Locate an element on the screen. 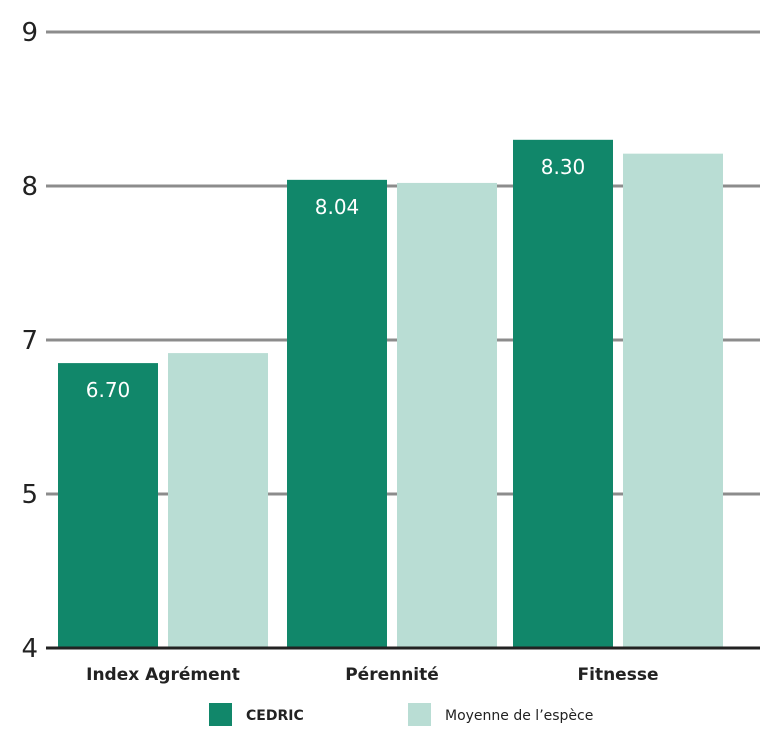 This screenshot has height=752, width=782. x-tick-label: Pérennité is located at coordinates (392, 675).